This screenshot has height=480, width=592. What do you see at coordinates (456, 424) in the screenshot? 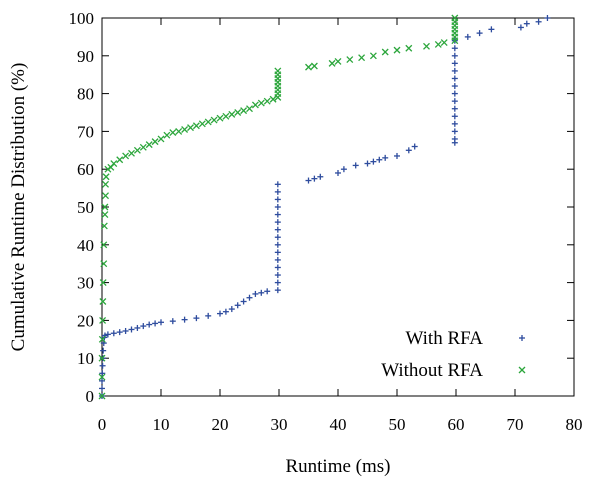
I see `x-tick-label: 60` at bounding box center [456, 424].